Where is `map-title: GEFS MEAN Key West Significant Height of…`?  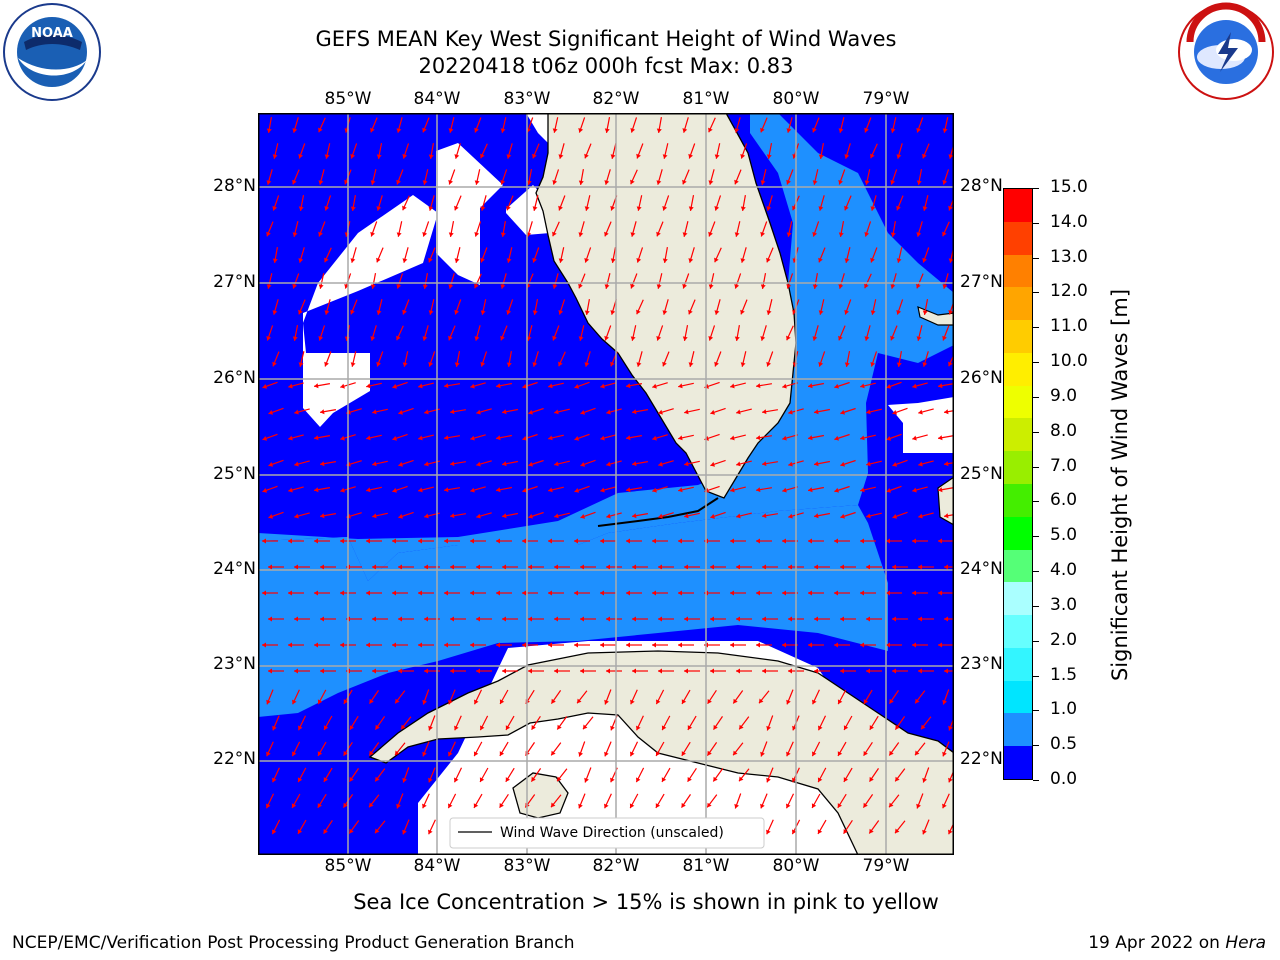 map-title: GEFS MEAN Key West Significant Height of… is located at coordinates (606, 39).